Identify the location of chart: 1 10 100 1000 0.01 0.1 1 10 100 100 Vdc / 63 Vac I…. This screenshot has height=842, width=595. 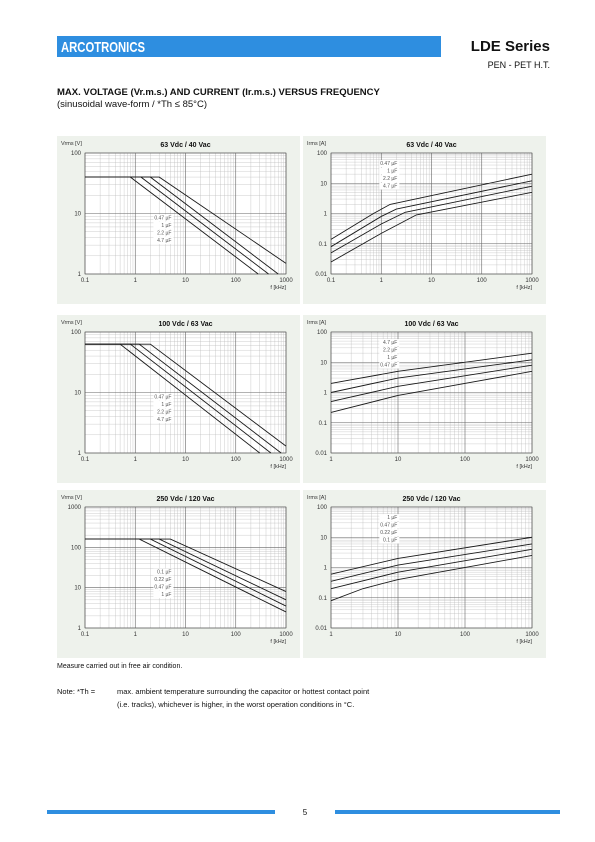
(424, 399).